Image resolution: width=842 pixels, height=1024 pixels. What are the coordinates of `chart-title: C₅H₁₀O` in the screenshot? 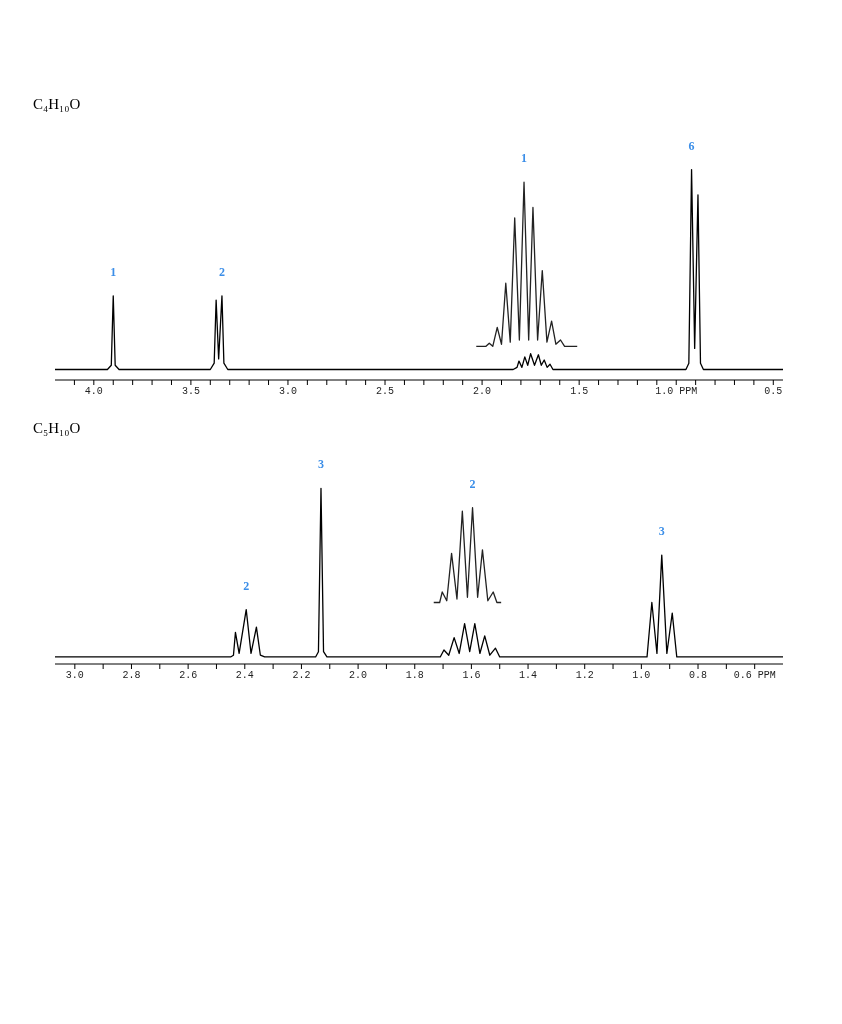 It's located at (57, 429).